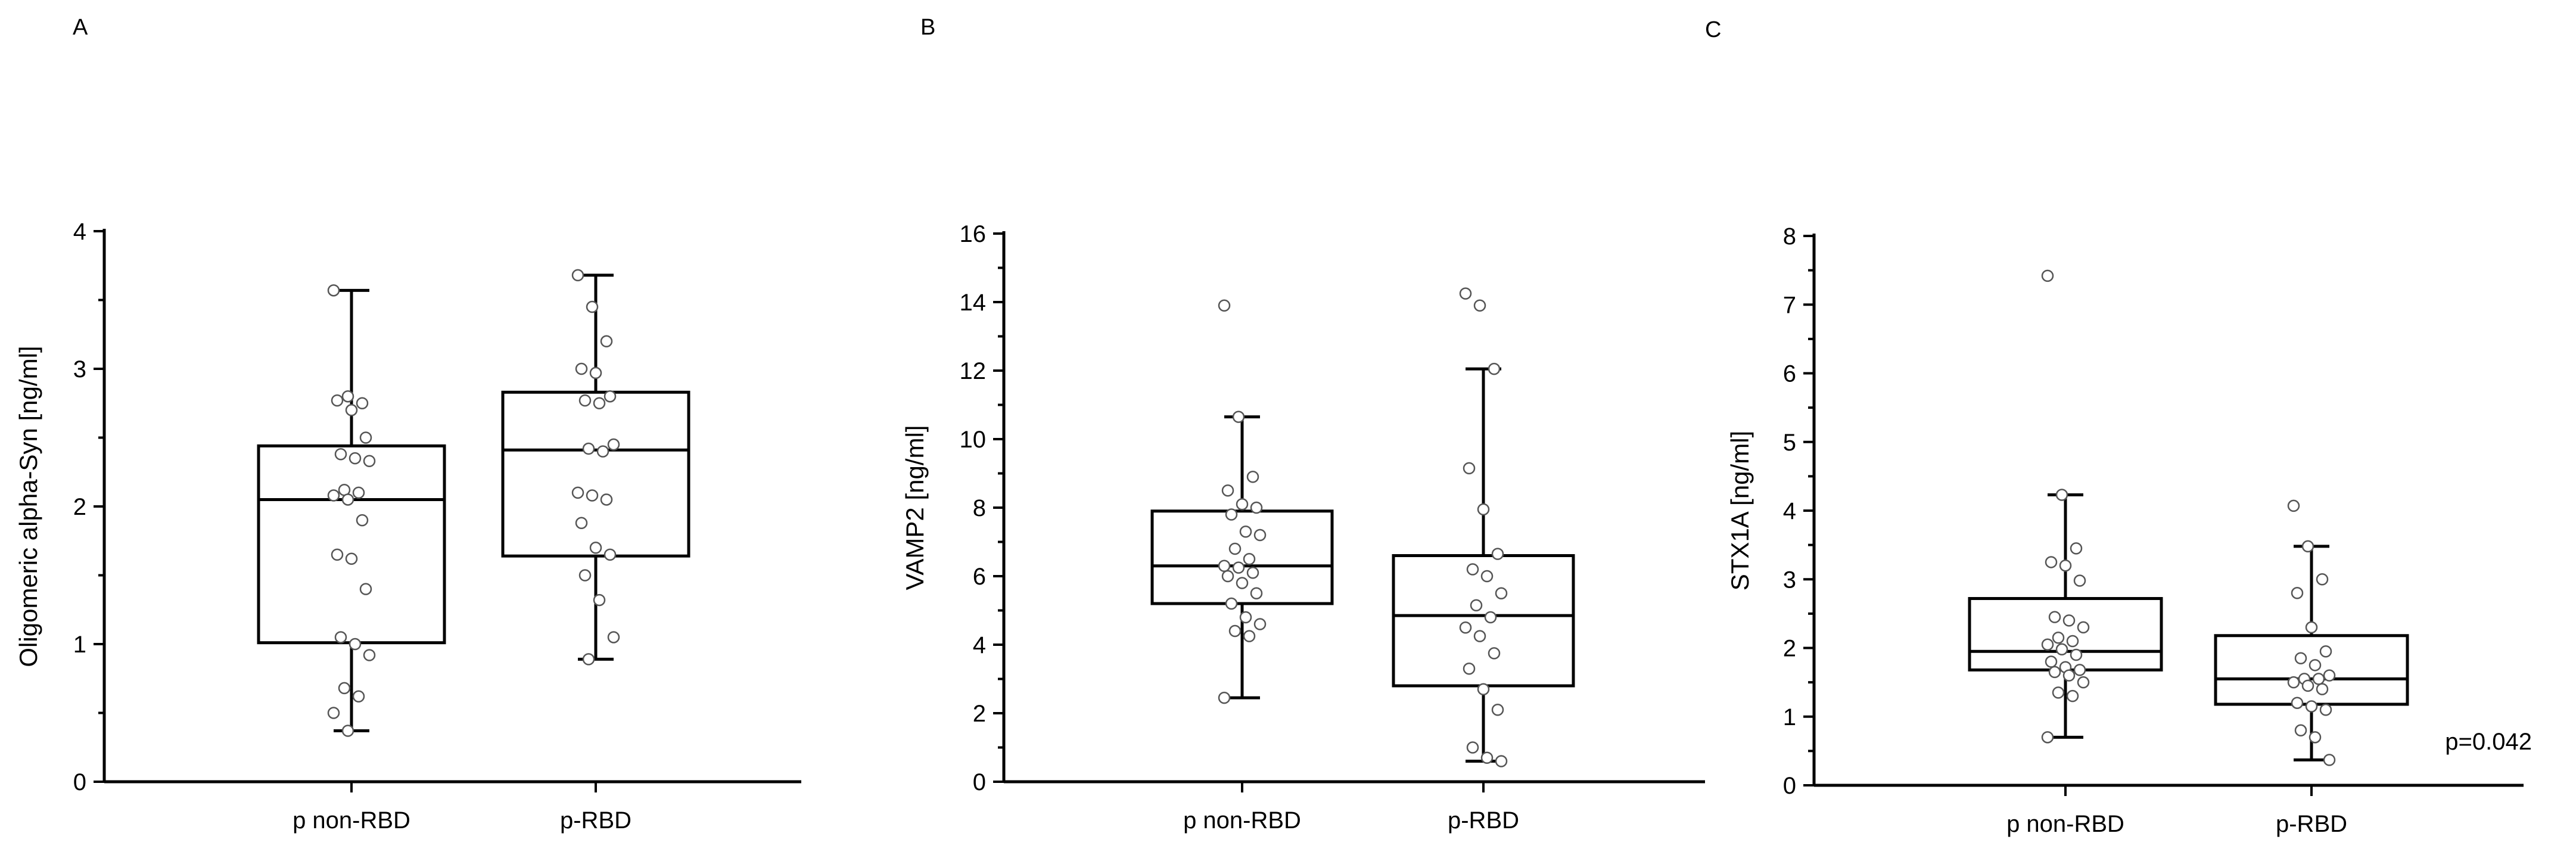 This screenshot has height=858, width=2576. What do you see at coordinates (79, 232) in the screenshot?
I see `y-tick-label: 4` at bounding box center [79, 232].